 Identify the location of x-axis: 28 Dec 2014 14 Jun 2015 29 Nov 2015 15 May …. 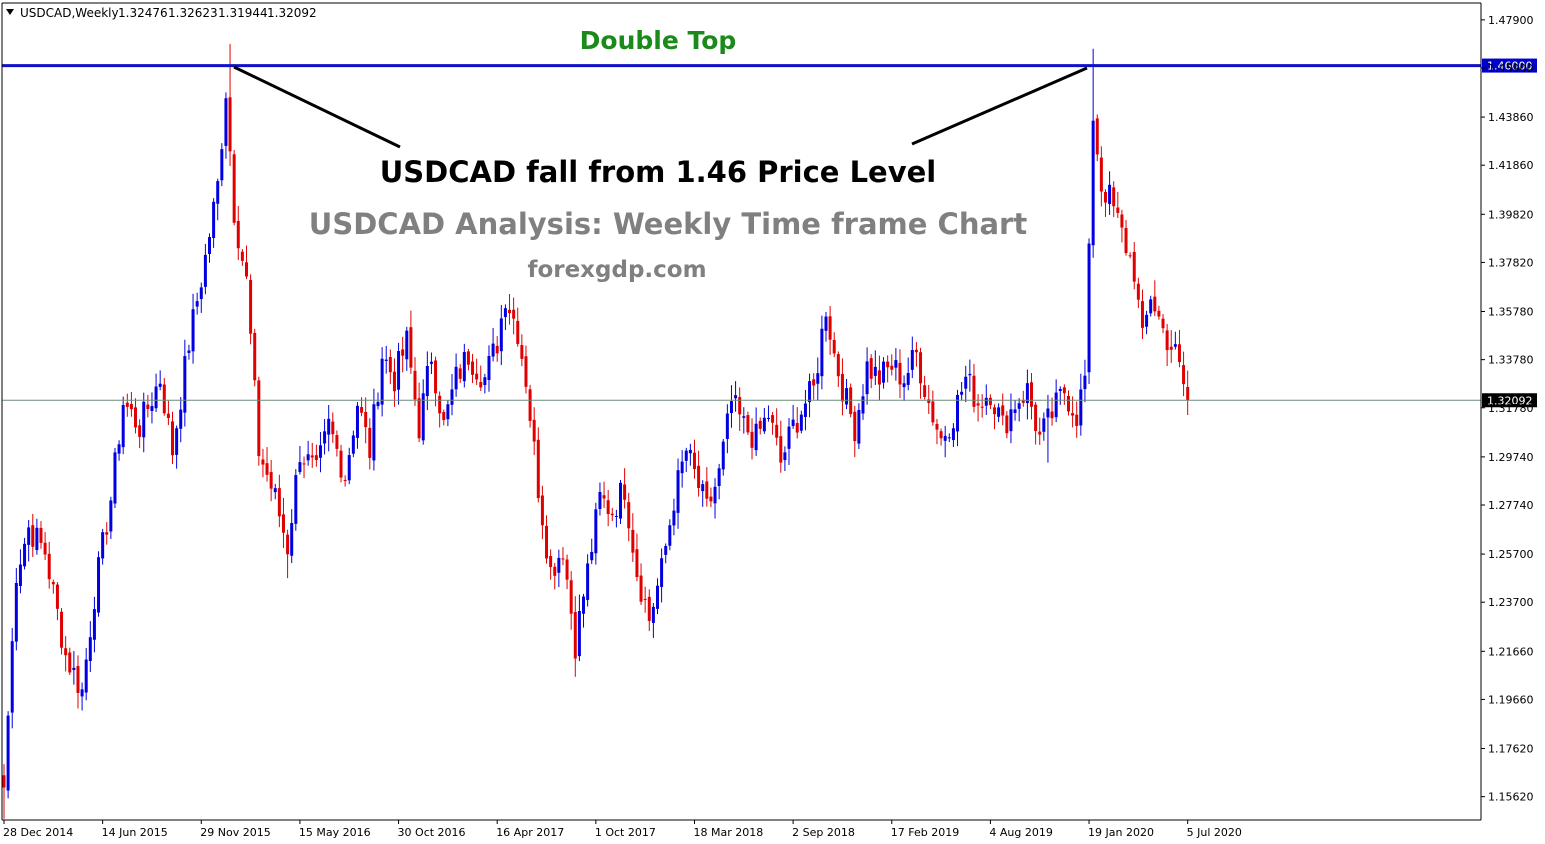
(622, 829).